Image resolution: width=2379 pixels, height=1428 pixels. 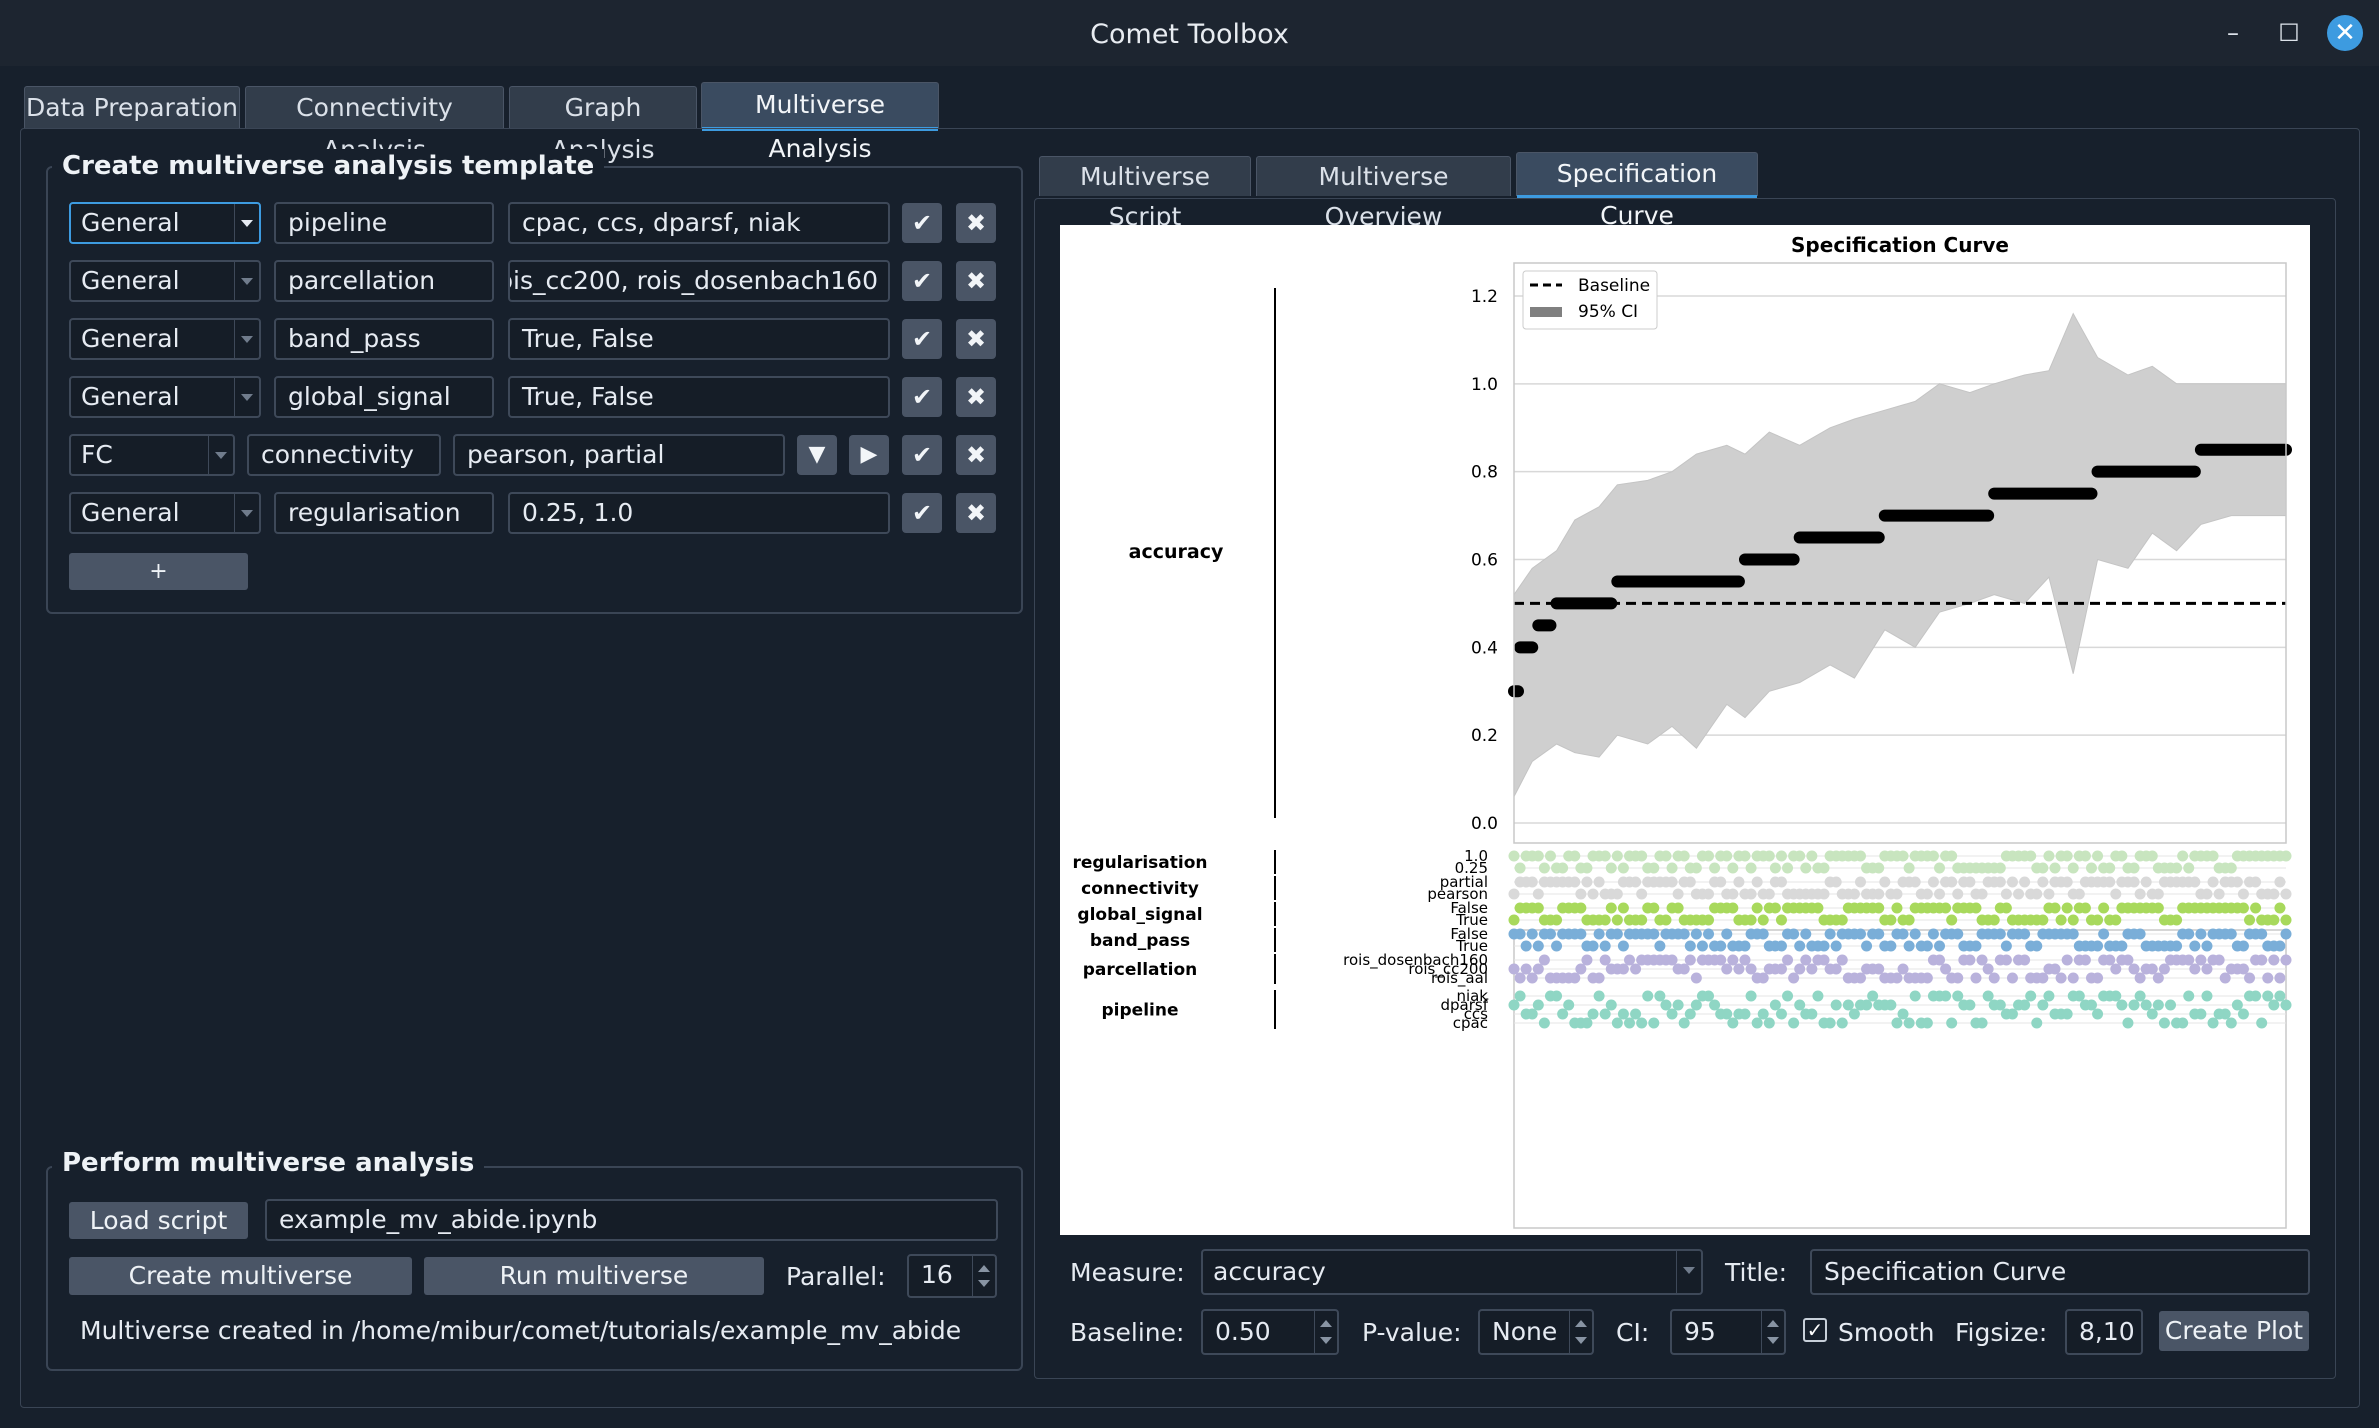 I want to click on tab-multiverse-overview: Multiverse Overview, so click(x=1383, y=193).